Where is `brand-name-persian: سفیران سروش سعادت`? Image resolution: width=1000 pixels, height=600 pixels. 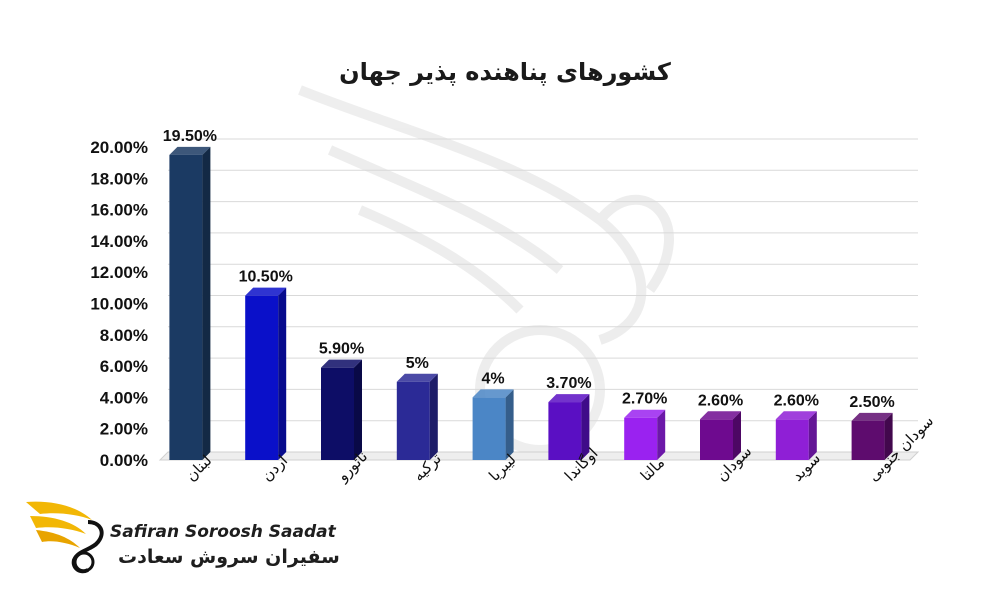
brand-name-persian: سفیران سروش سعادت is located at coordinates (229, 557).